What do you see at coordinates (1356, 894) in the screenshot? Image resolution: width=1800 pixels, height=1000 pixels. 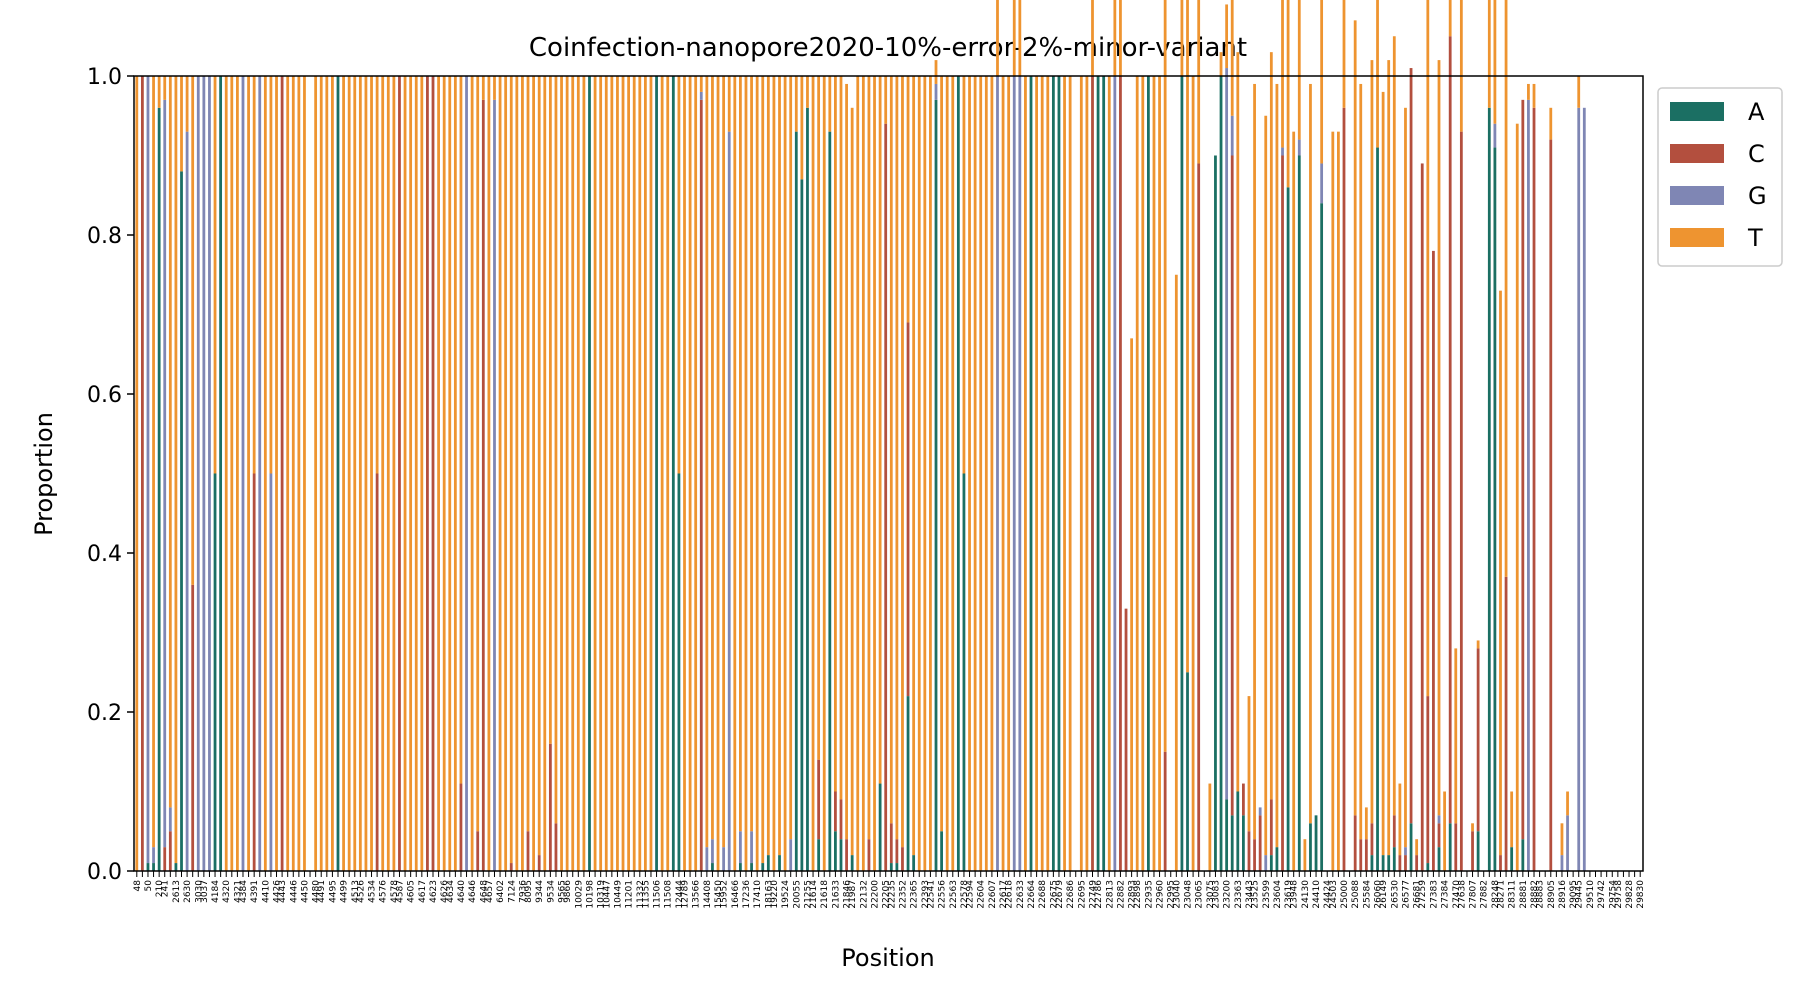 I see `x-tick-label: 25088` at bounding box center [1356, 894].